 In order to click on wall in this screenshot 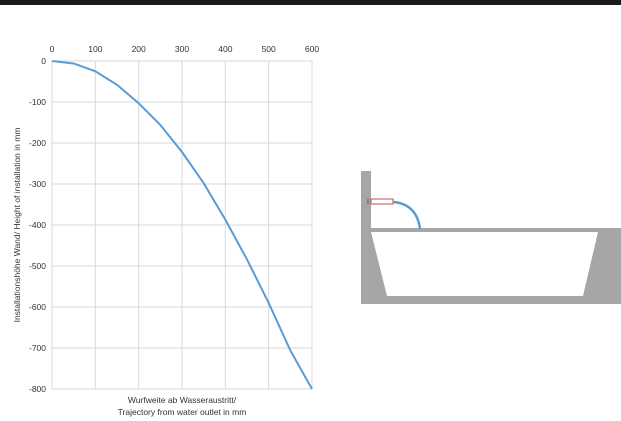, I will do `click(366, 201)`.